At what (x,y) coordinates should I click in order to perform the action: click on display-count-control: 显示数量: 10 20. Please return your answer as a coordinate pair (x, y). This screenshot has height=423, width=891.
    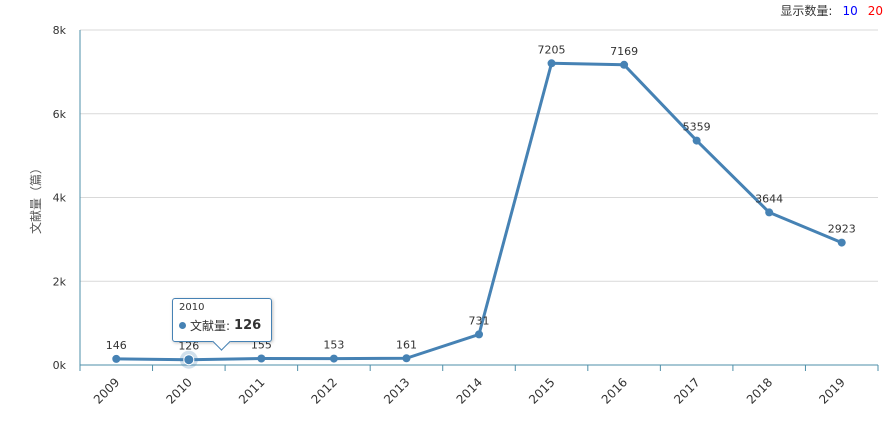
    Looking at the image, I should click on (831, 10).